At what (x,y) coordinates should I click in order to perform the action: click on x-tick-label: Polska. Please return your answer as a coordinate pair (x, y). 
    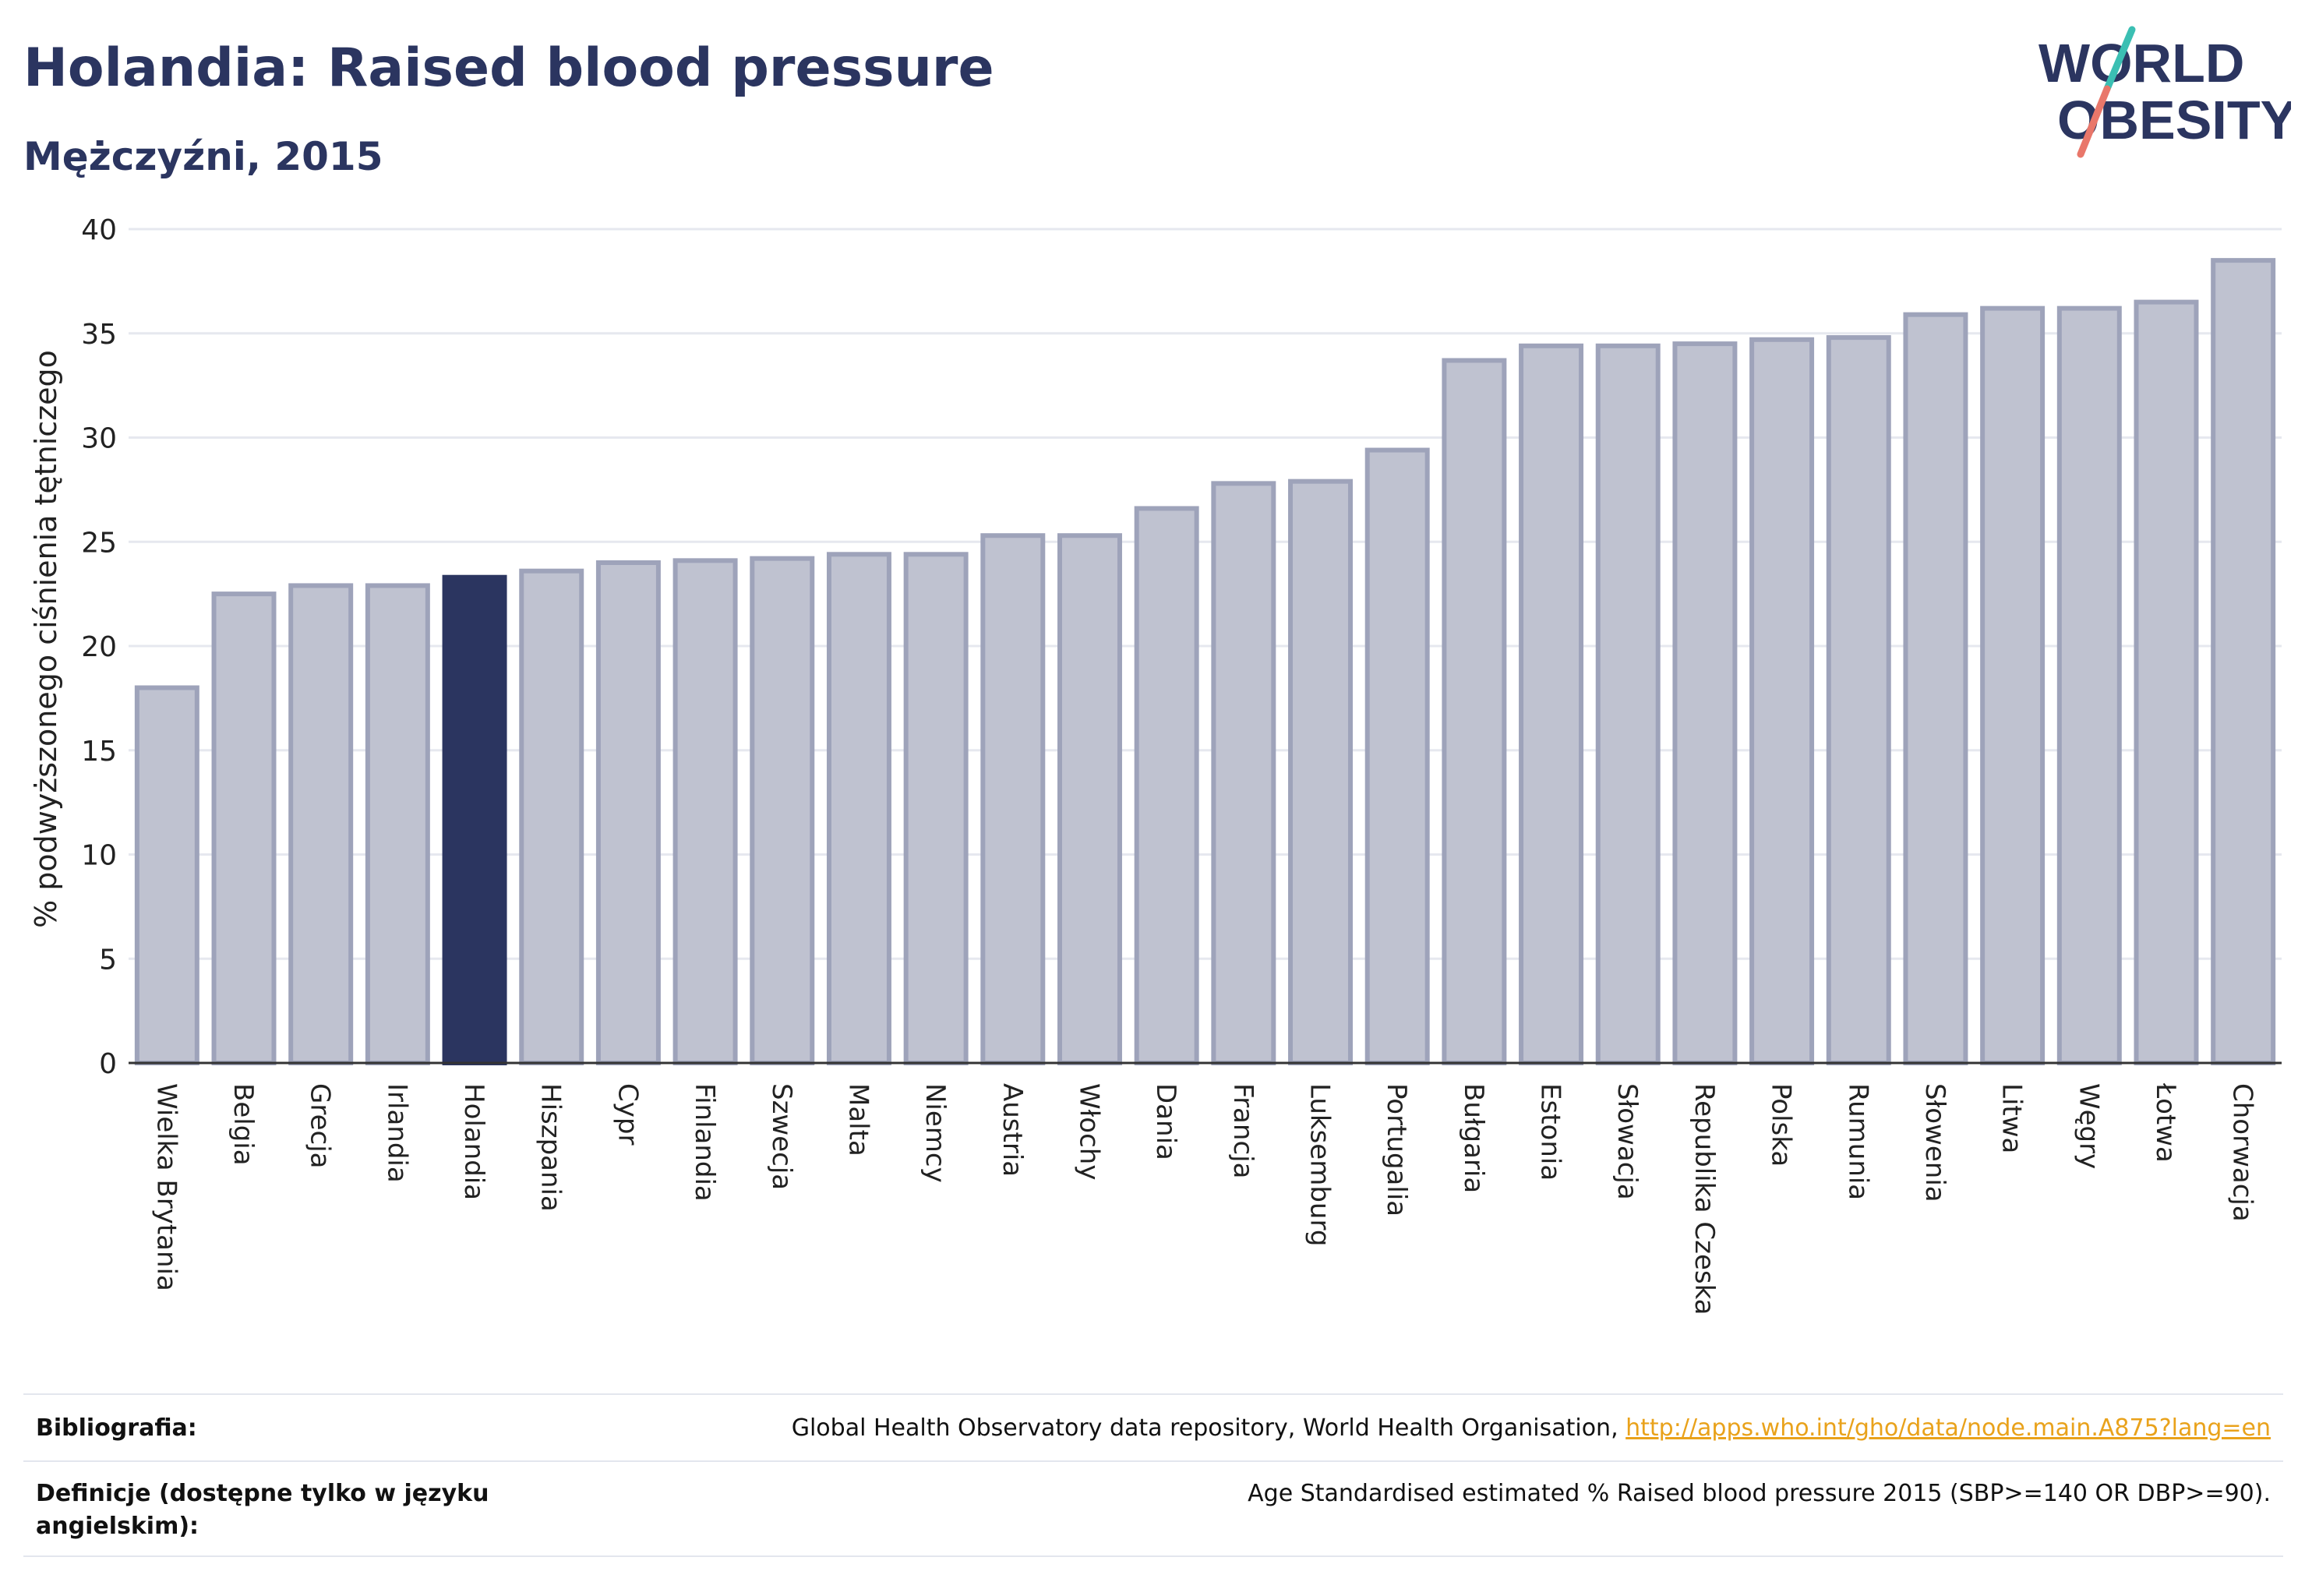
    Looking at the image, I should click on (1781, 1125).